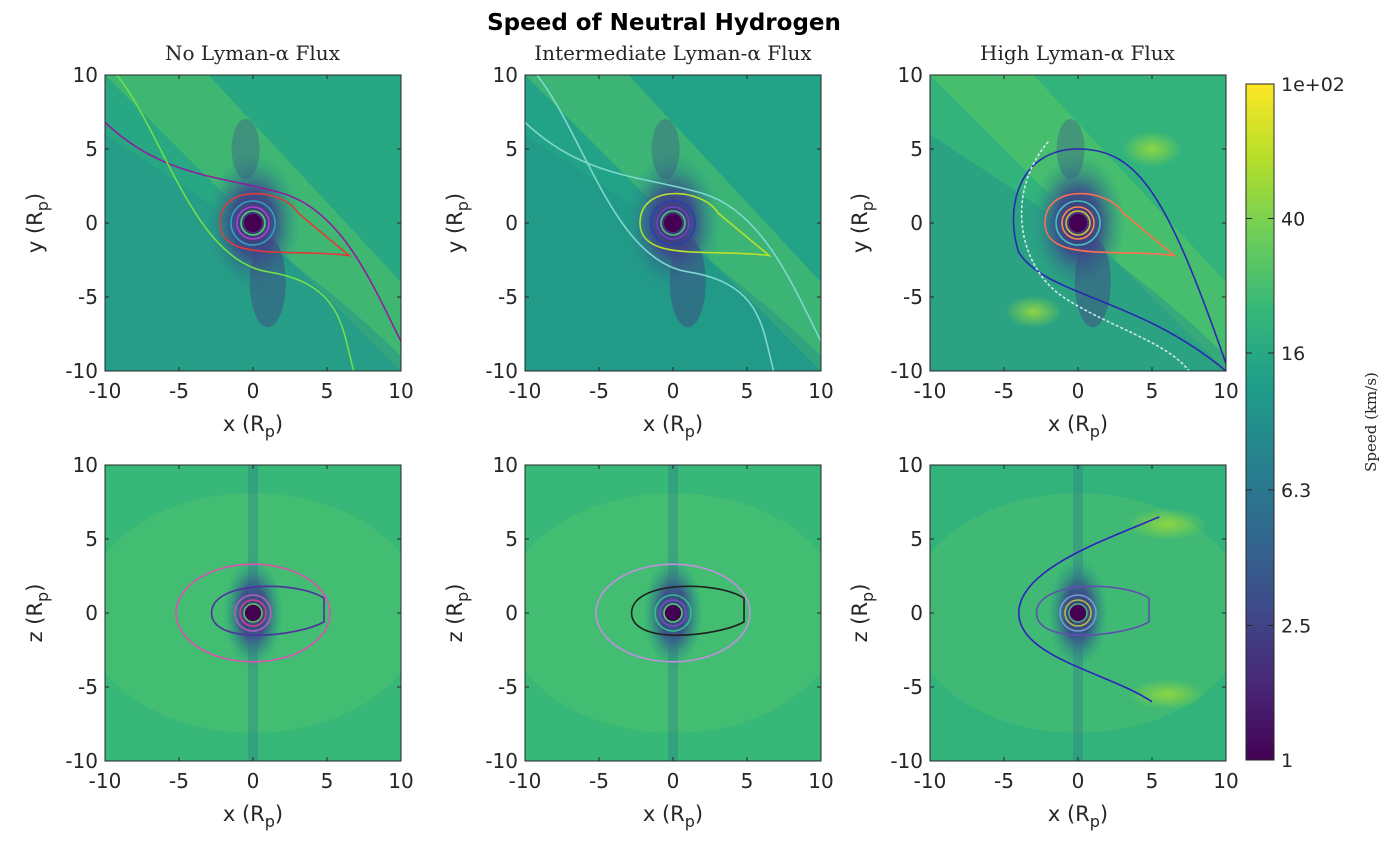  Describe the element at coordinates (664, 23) in the screenshot. I see `figure-title: Speed of Neutral Hydrogen` at that location.